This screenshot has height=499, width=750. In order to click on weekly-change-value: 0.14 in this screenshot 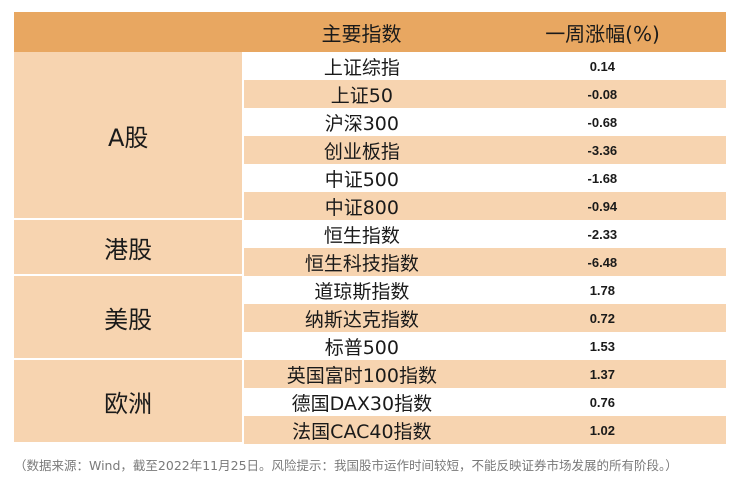, I will do `click(602, 66)`.